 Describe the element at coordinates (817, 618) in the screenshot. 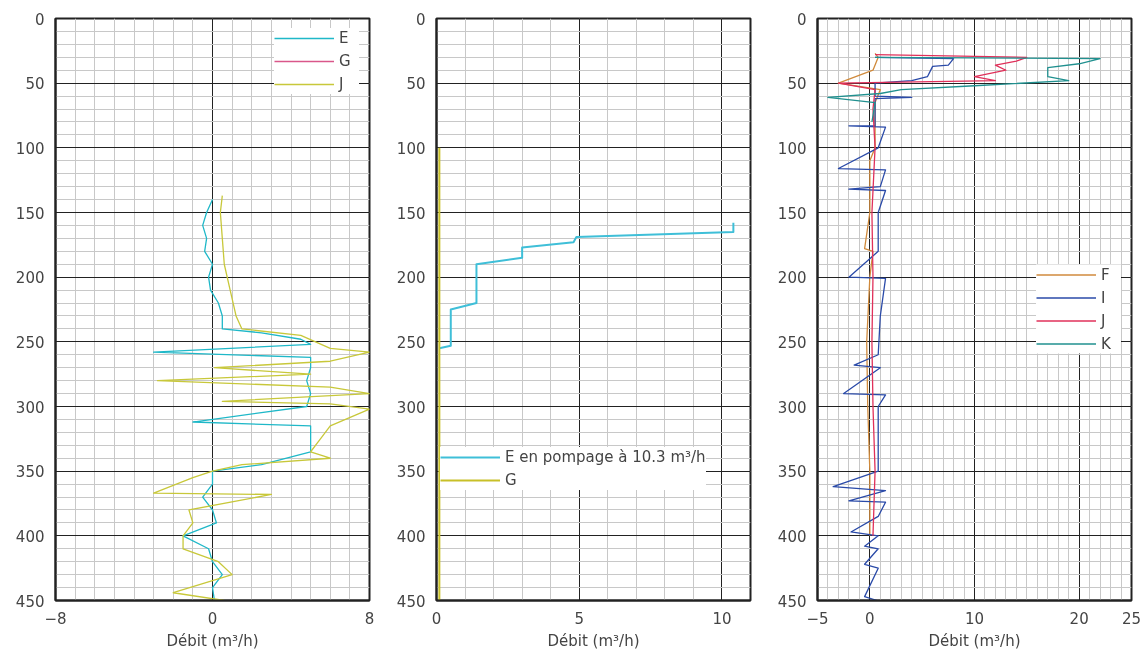

I see `x-tick-label: −5` at that location.